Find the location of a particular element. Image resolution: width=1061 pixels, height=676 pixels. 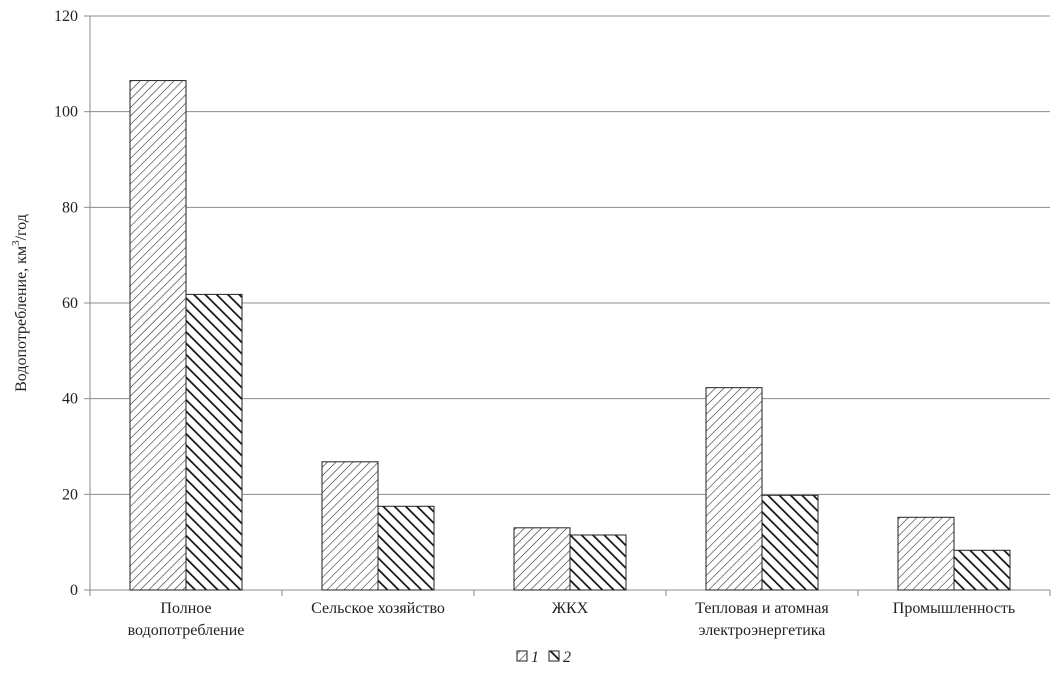

x-category-label: Тепловая и атомная is located at coordinates (762, 608).